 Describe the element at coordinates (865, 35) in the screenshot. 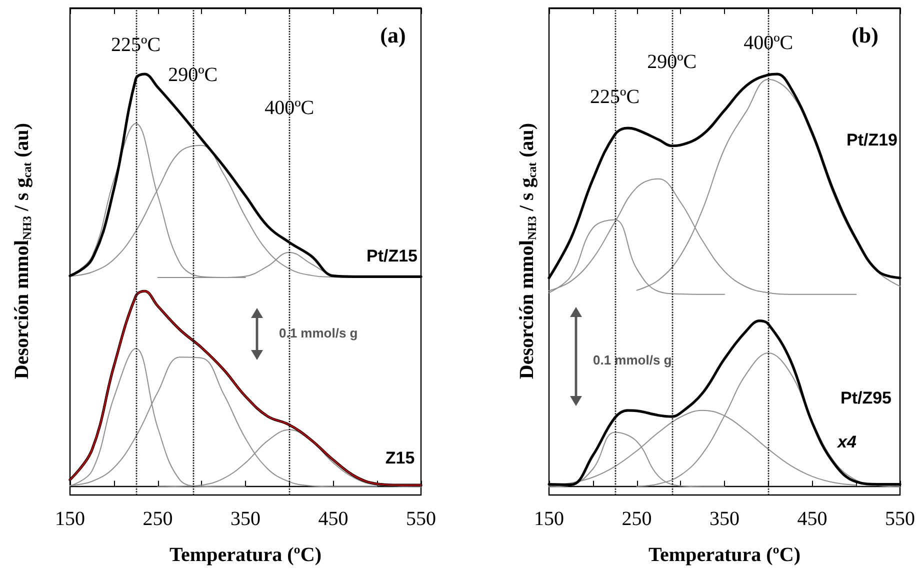

I see `text: (b)` at that location.